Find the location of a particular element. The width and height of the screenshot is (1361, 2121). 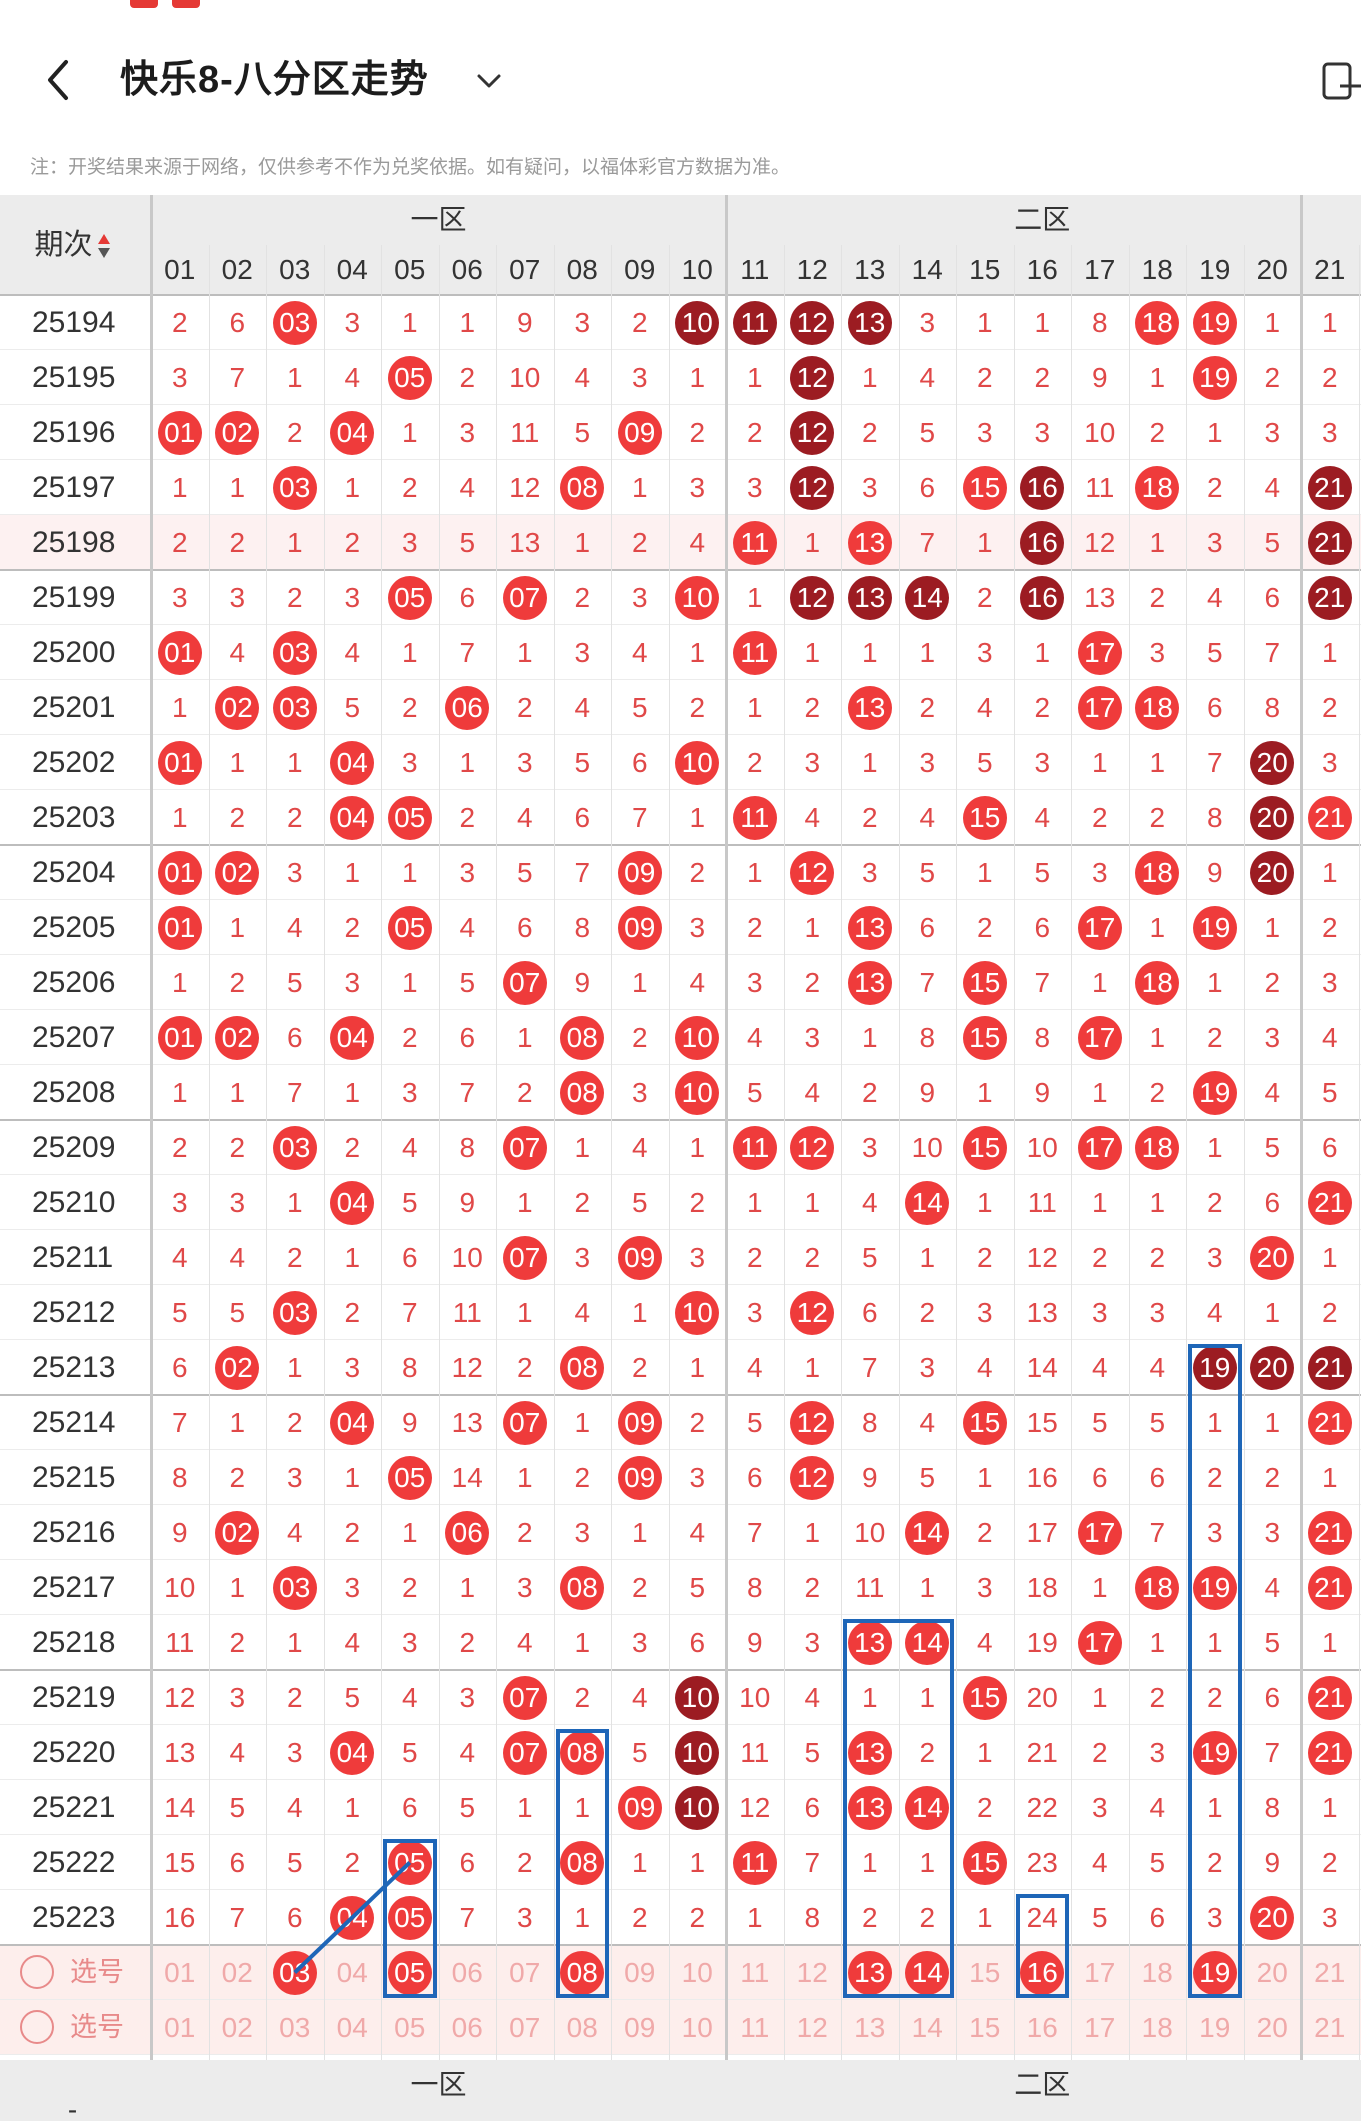

miss-count: 23 is located at coordinates (1042, 1862).